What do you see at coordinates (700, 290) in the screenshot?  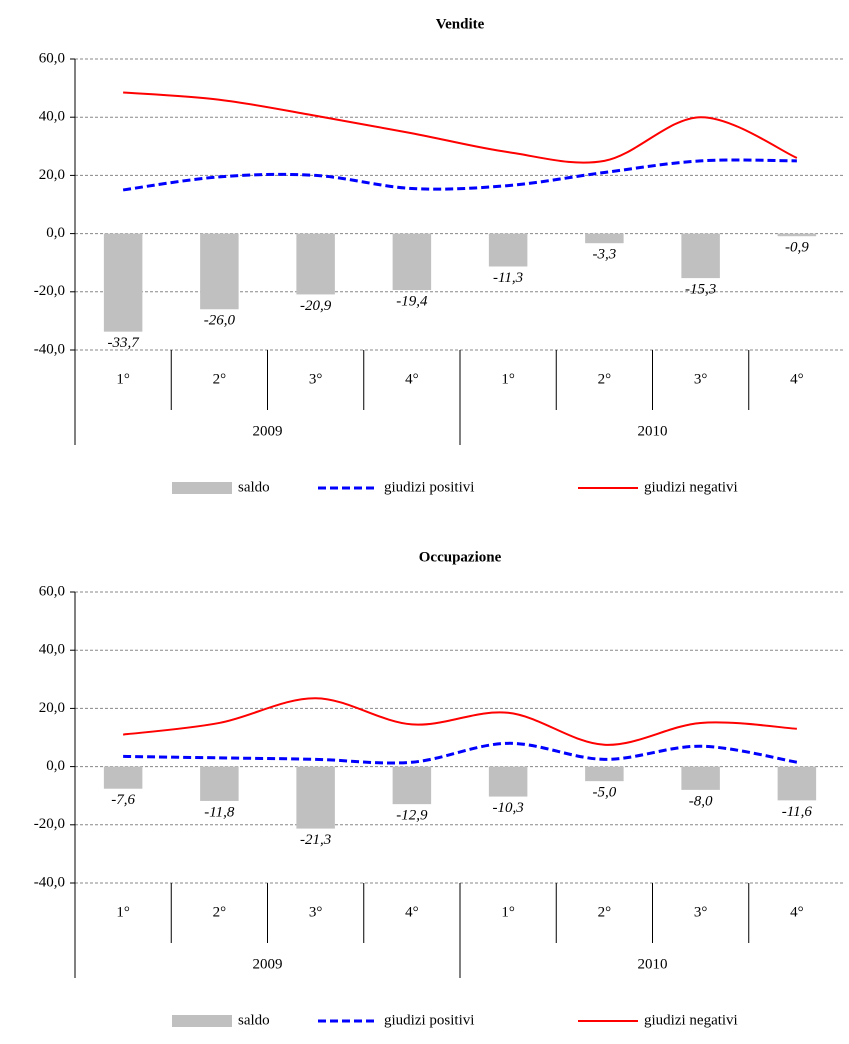 I see `data-label: -15,3` at bounding box center [700, 290].